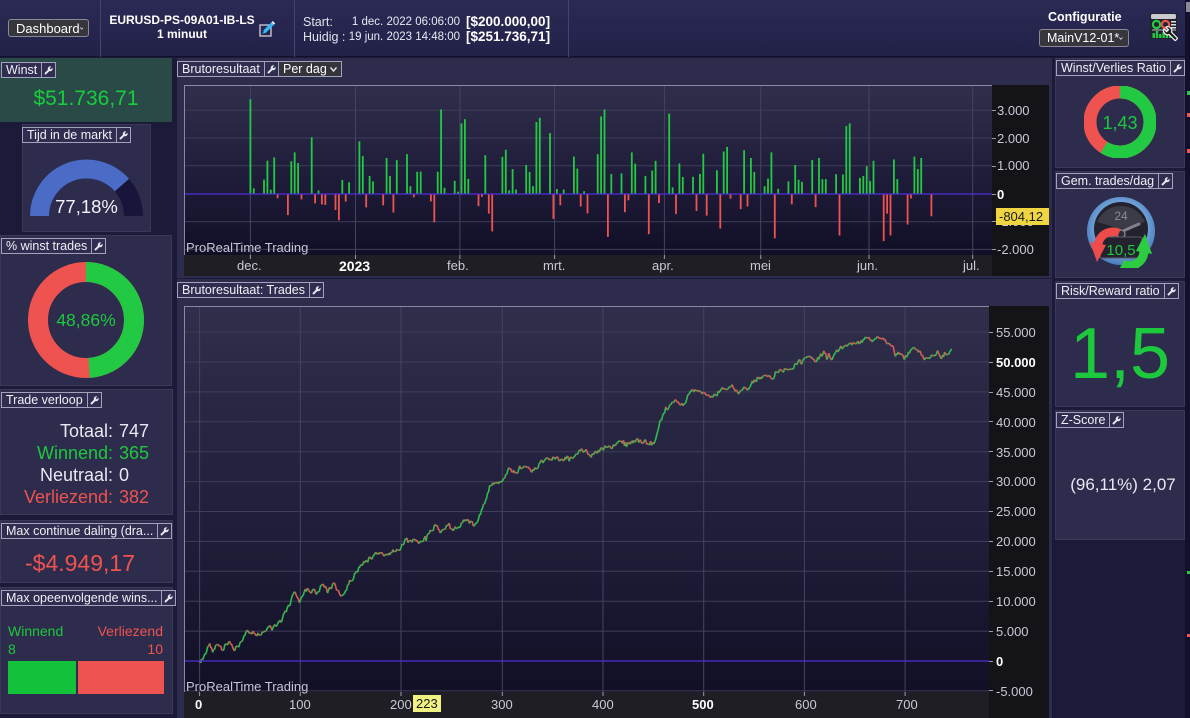 This screenshot has height=718, width=1190. Describe the element at coordinates (1121, 216) in the screenshot. I see `svg-text: 24` at that location.